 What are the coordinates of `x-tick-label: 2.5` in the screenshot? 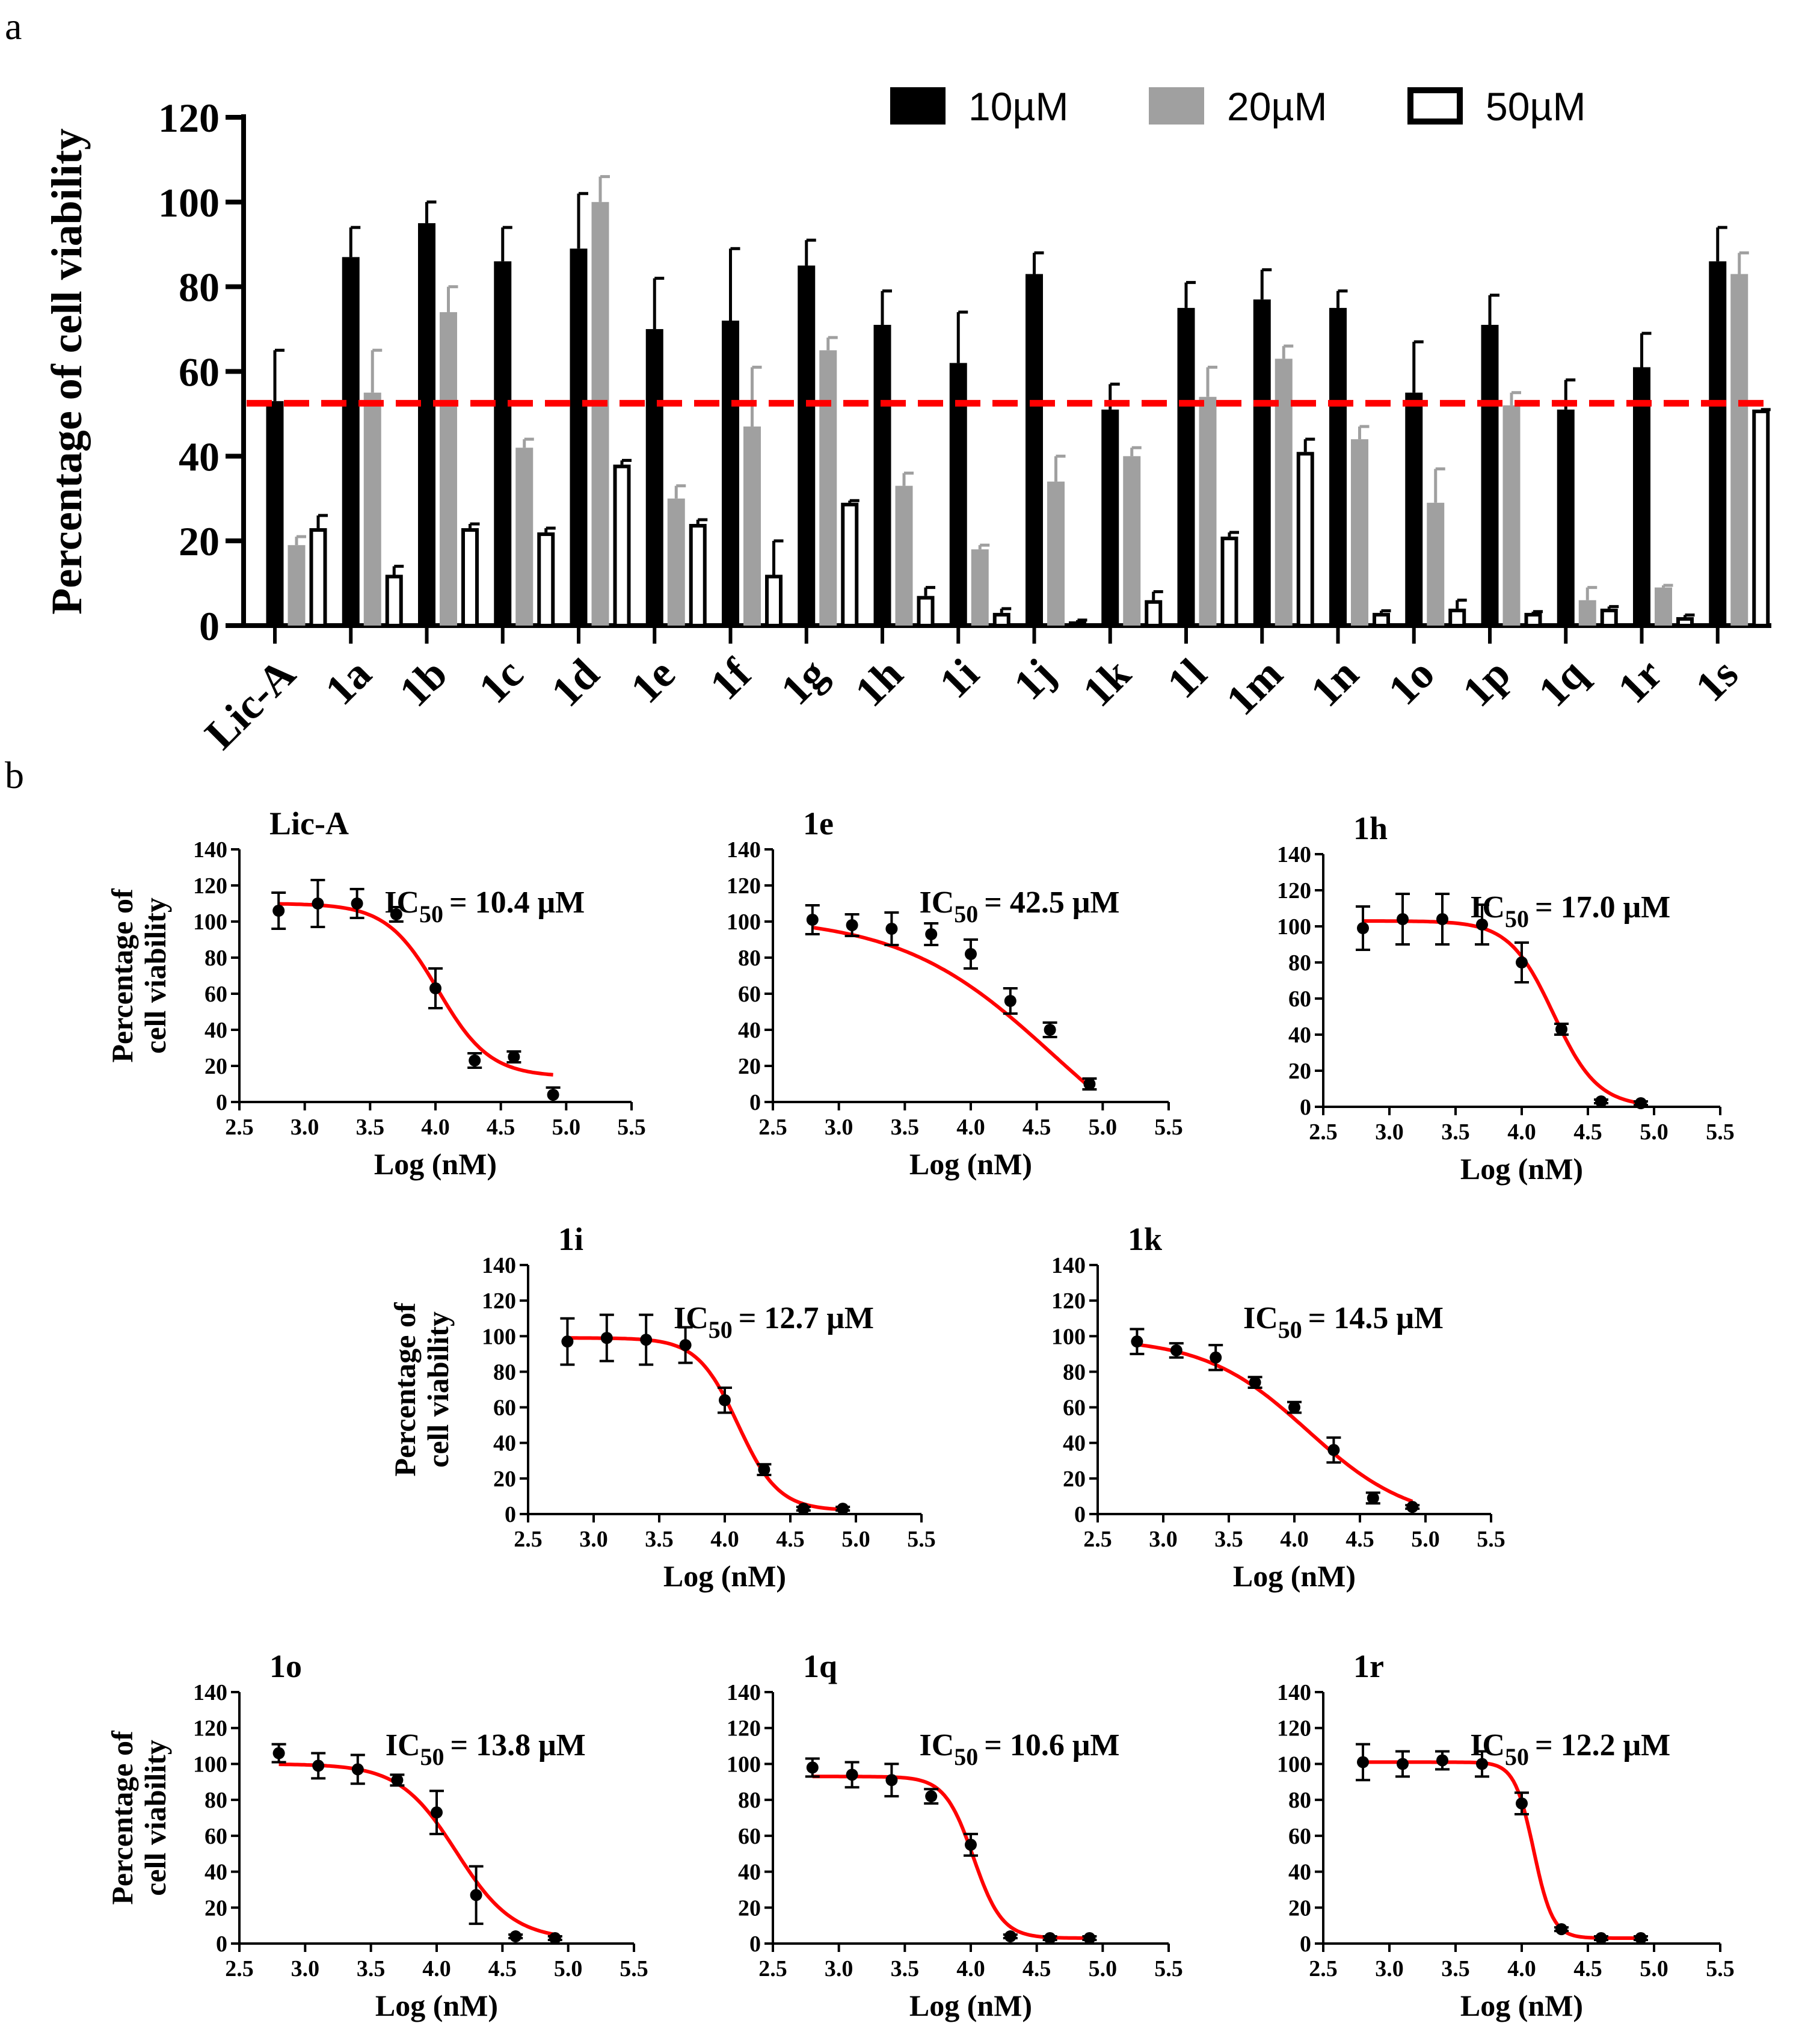 It's located at (528, 1539).